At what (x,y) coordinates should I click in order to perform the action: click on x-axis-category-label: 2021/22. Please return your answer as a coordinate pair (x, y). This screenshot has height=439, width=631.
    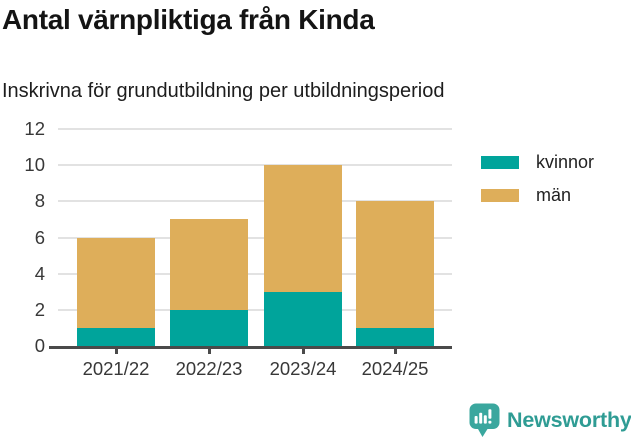
    Looking at the image, I should click on (116, 368).